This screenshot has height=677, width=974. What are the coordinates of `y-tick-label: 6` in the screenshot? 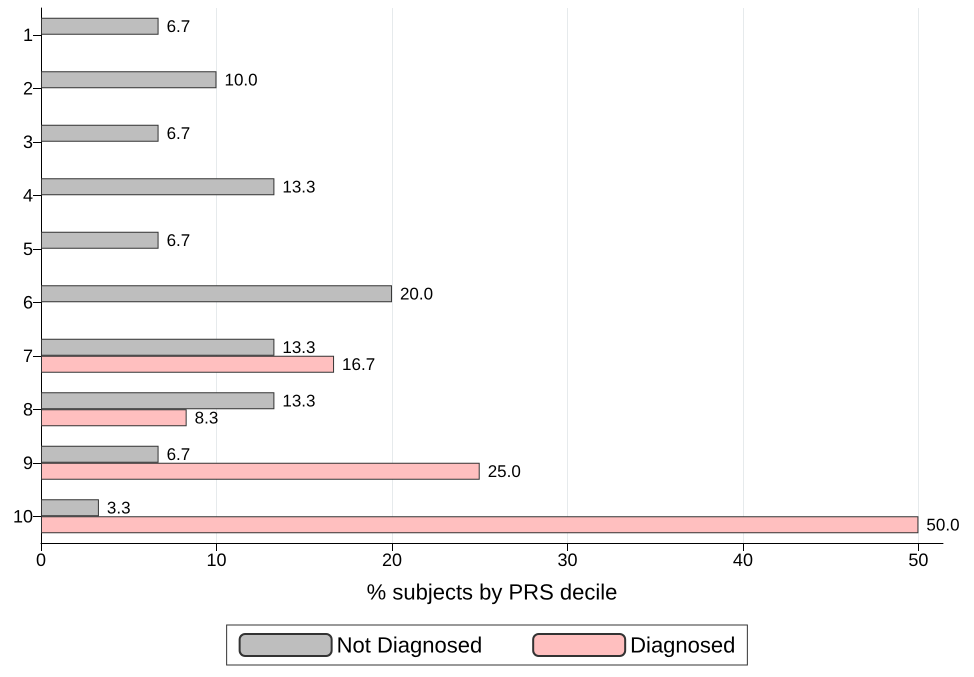 It's located at (27, 302).